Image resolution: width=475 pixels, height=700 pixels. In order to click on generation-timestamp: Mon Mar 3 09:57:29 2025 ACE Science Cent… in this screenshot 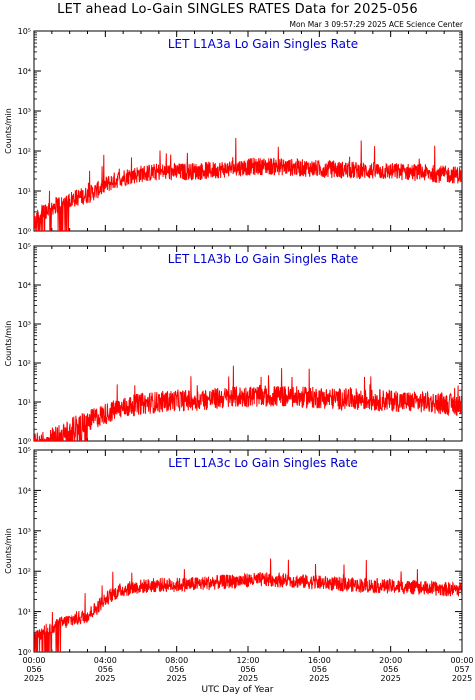, I will do `click(376, 24)`.